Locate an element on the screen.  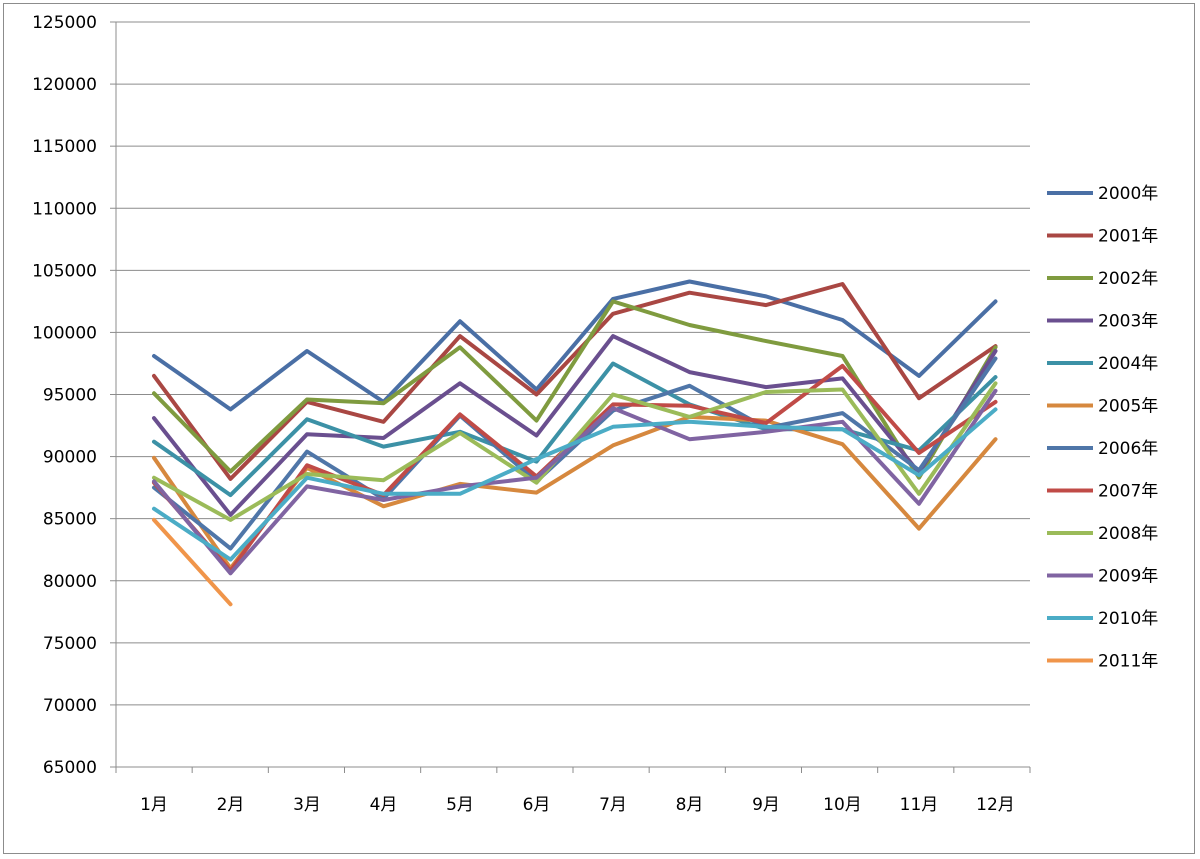
y-tick-label: 110000 is located at coordinates (64, 209).